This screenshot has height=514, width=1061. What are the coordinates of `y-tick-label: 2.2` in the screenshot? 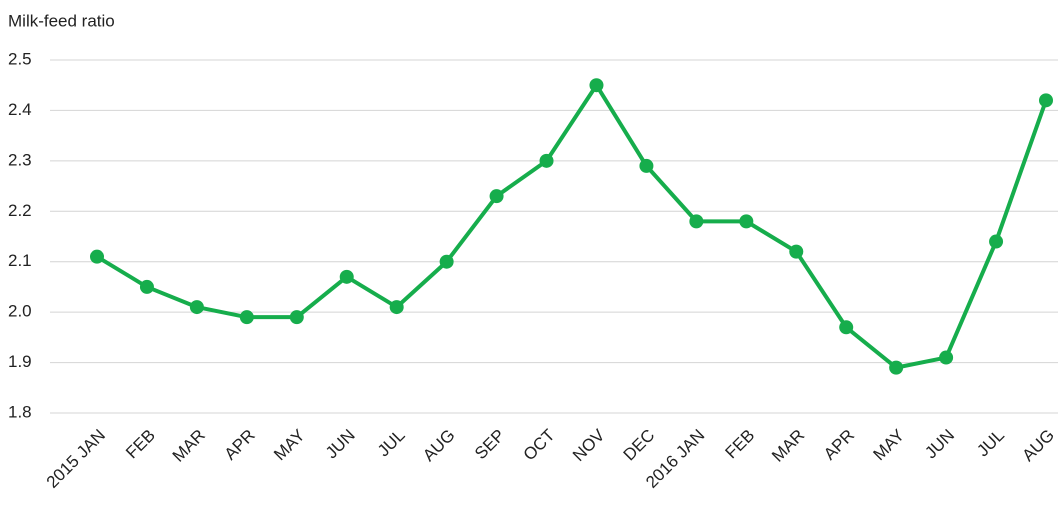 It's located at (20, 210).